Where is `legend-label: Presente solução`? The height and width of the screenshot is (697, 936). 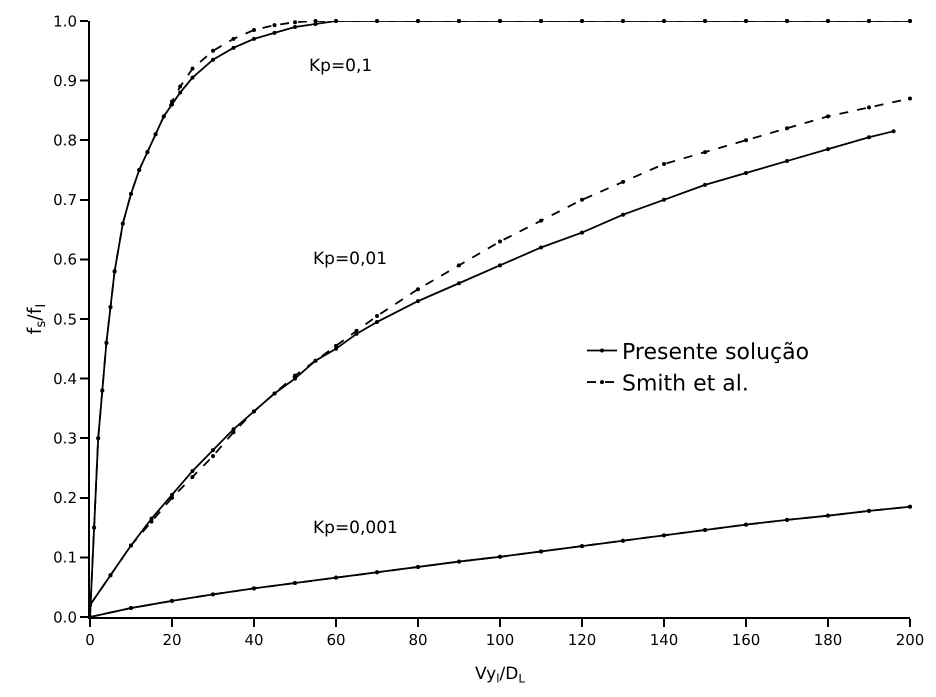 legend-label: Presente solução is located at coordinates (716, 353).